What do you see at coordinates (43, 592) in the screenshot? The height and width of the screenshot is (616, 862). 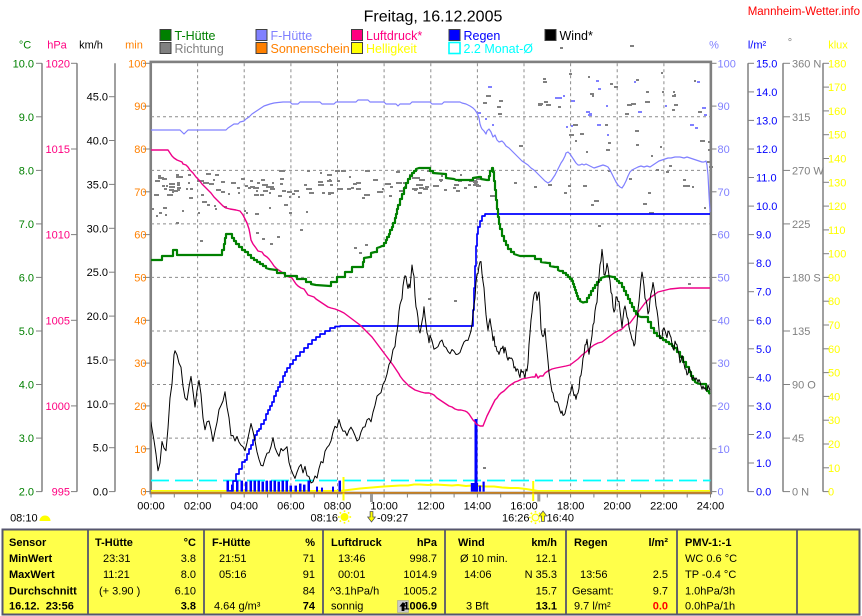 I see `svg-text: Durchschnitt` at bounding box center [43, 592].